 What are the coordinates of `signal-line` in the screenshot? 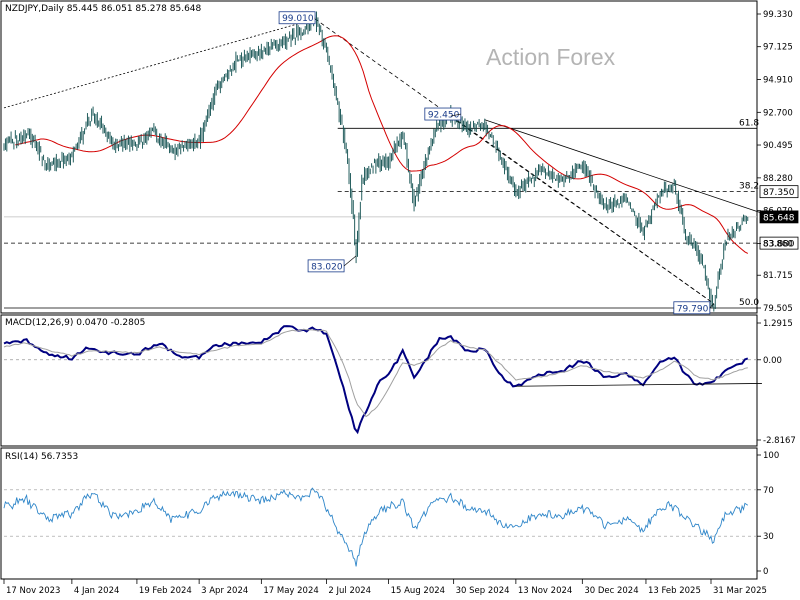 It's located at (375, 373).